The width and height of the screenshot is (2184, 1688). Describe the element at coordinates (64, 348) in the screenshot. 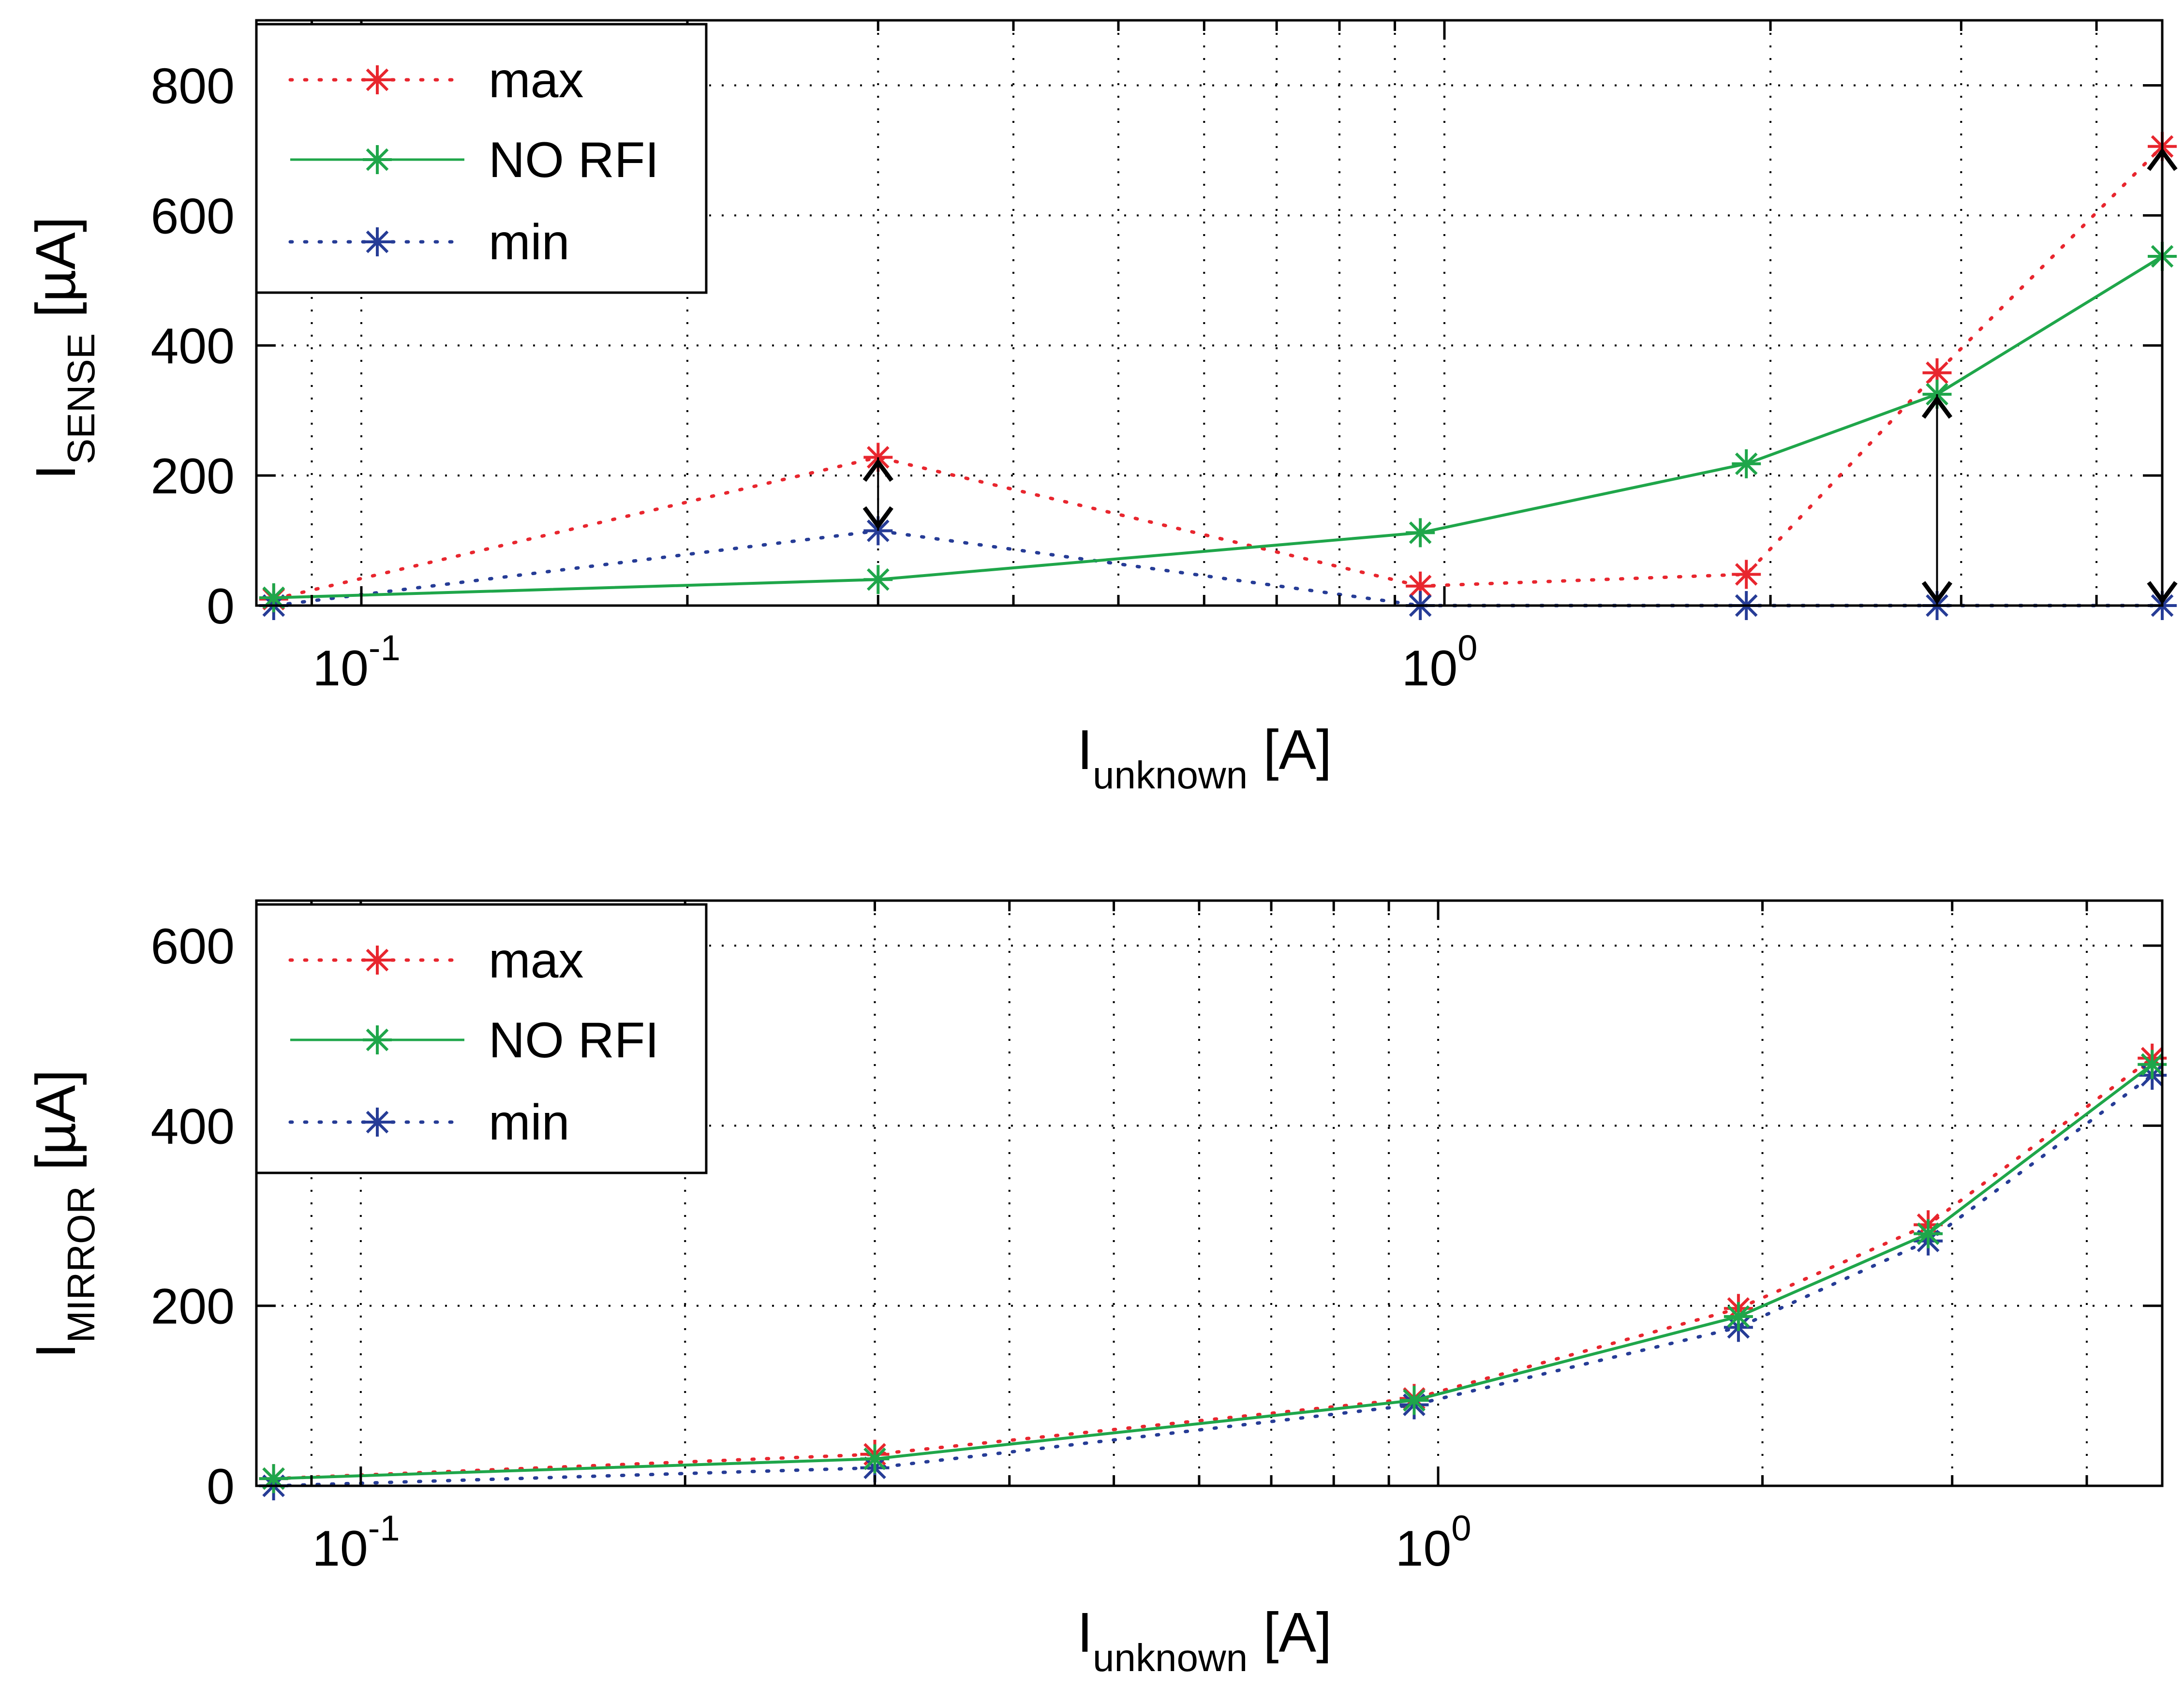

I see `y-axis-label: ISENSE [µA]` at that location.